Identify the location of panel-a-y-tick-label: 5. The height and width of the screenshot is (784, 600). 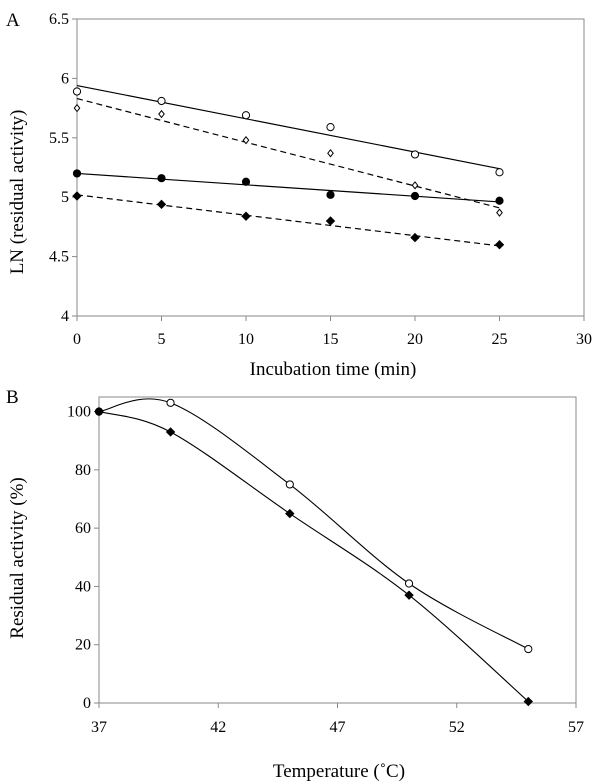
(65, 197).